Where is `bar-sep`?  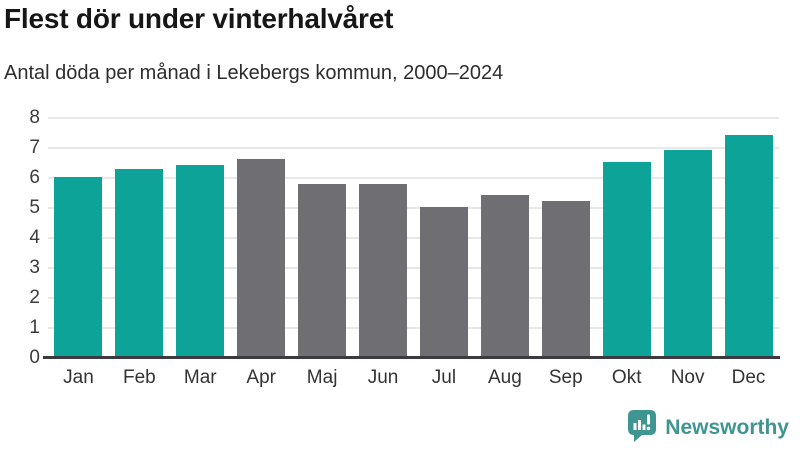 bar-sep is located at coordinates (565, 279).